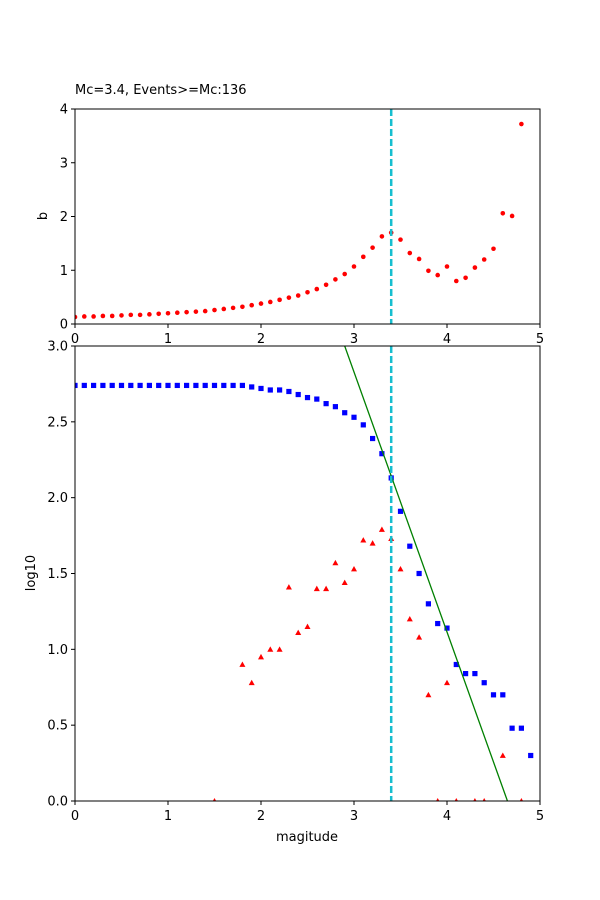  I want to click on log10-fit-line, so click(426, 573).